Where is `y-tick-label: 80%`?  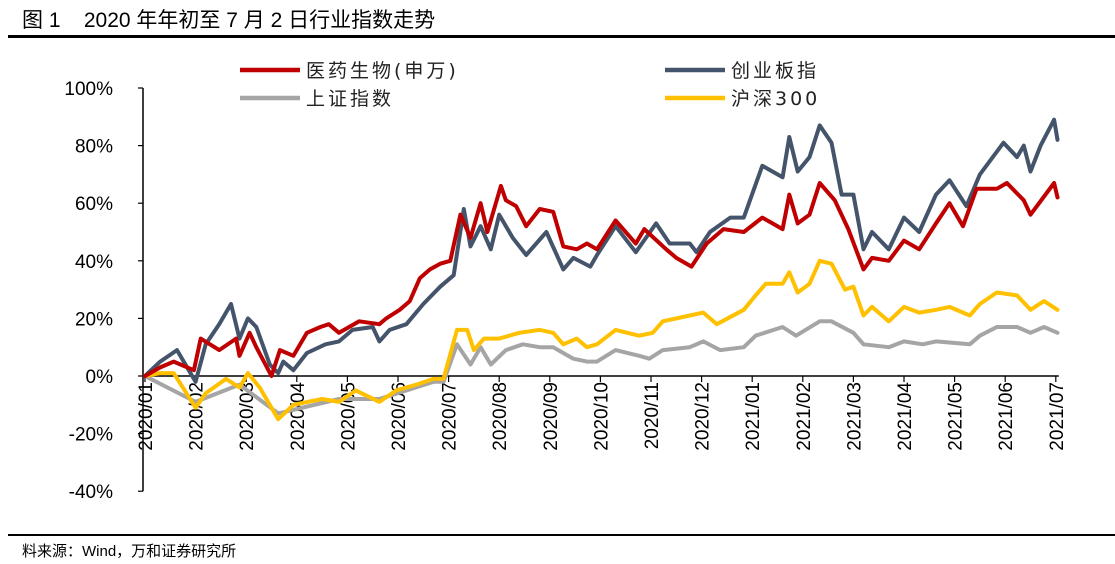
y-tick-label: 80% is located at coordinates (94, 147).